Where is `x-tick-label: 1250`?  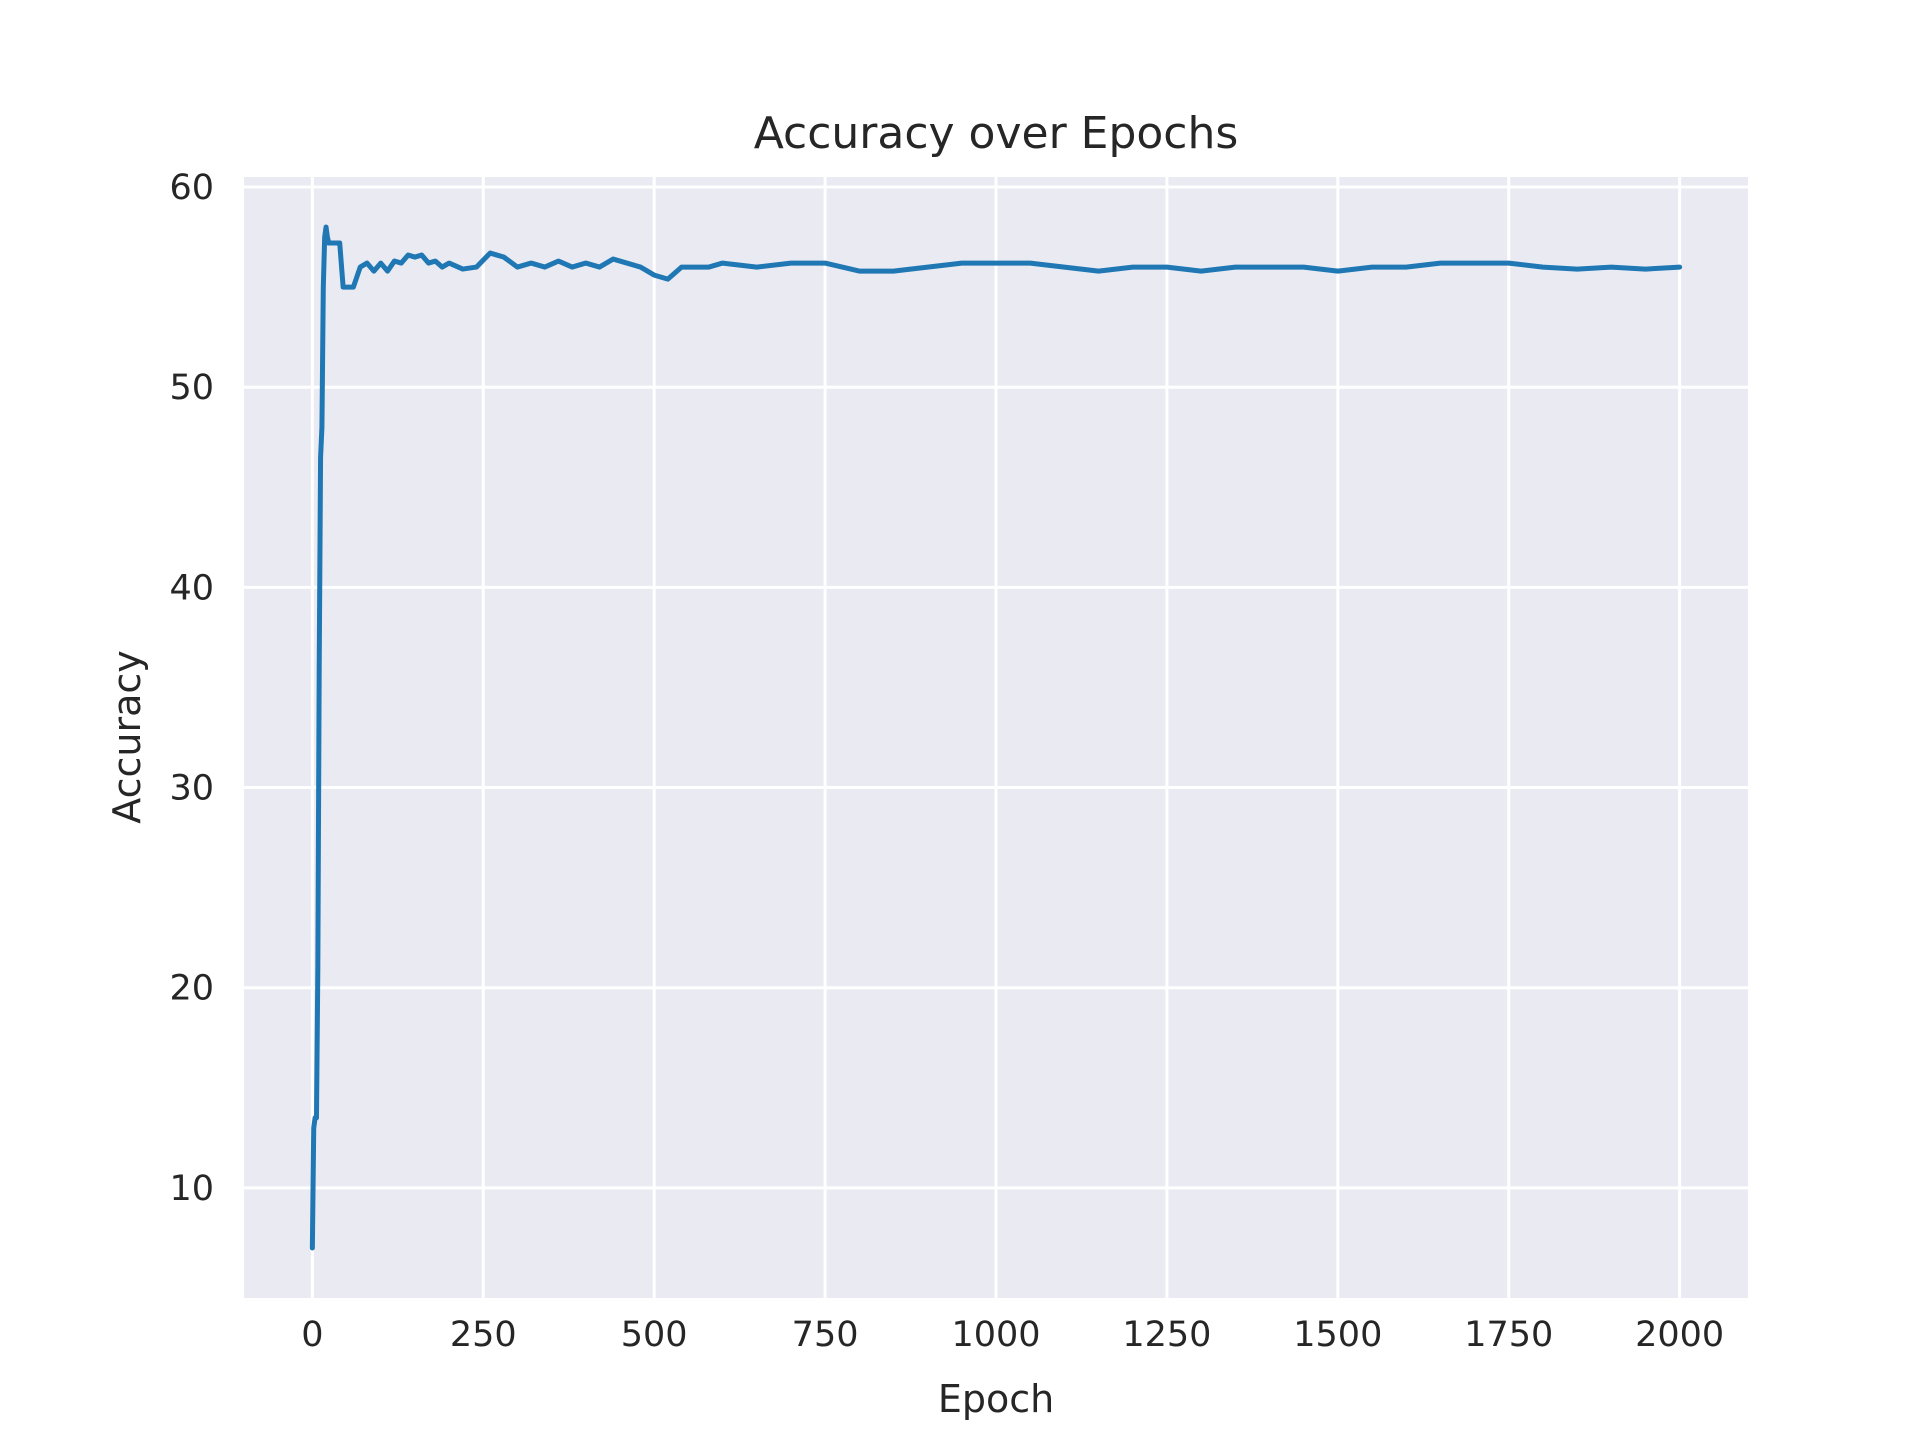 x-tick-label: 1250 is located at coordinates (1166, 1335).